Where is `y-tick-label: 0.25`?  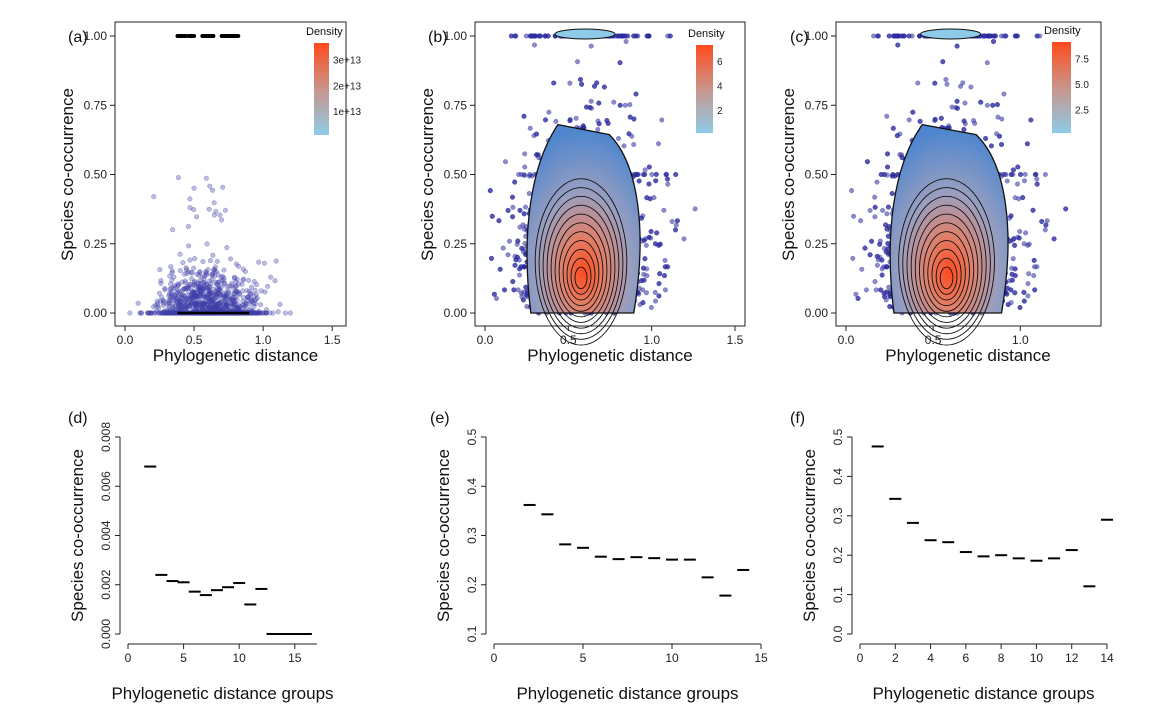 y-tick-label: 0.25 is located at coordinates (96, 244).